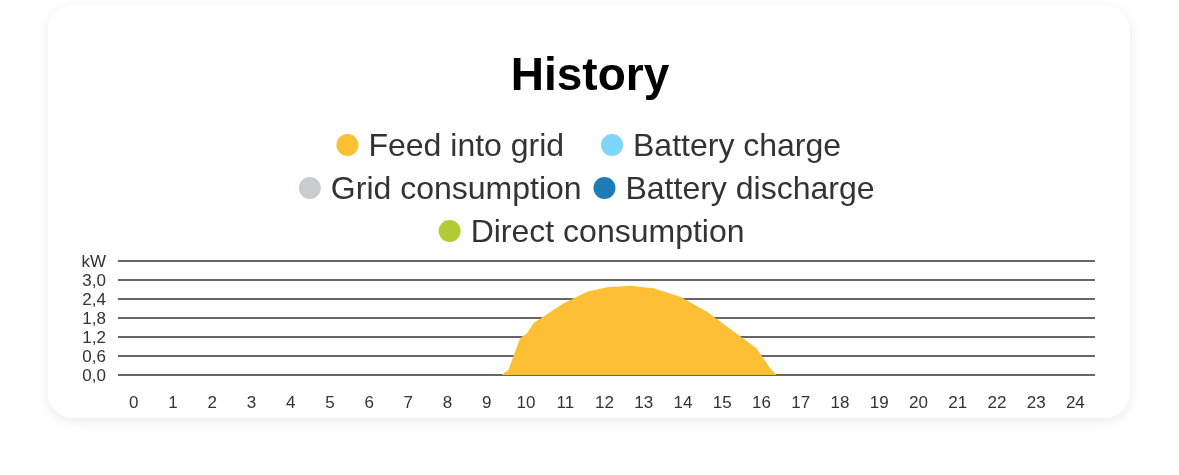 Image resolution: width=1179 pixels, height=475 pixels. I want to click on y-tick-label: 0,6, so click(94, 356).